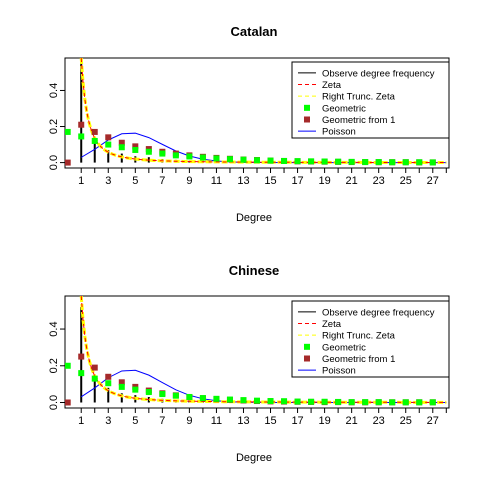 This screenshot has width=480, height=480. What do you see at coordinates (352, 421) in the screenshot?
I see `x-tick-label: 21` at bounding box center [352, 421].